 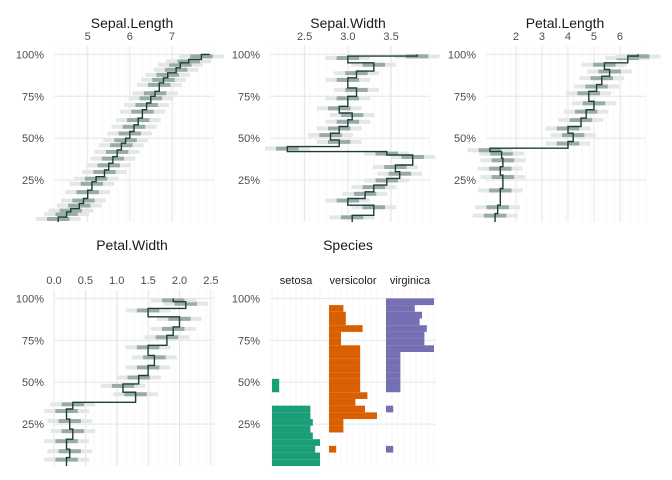 I want to click on panel-title: Petal.Length, so click(x=565, y=23).